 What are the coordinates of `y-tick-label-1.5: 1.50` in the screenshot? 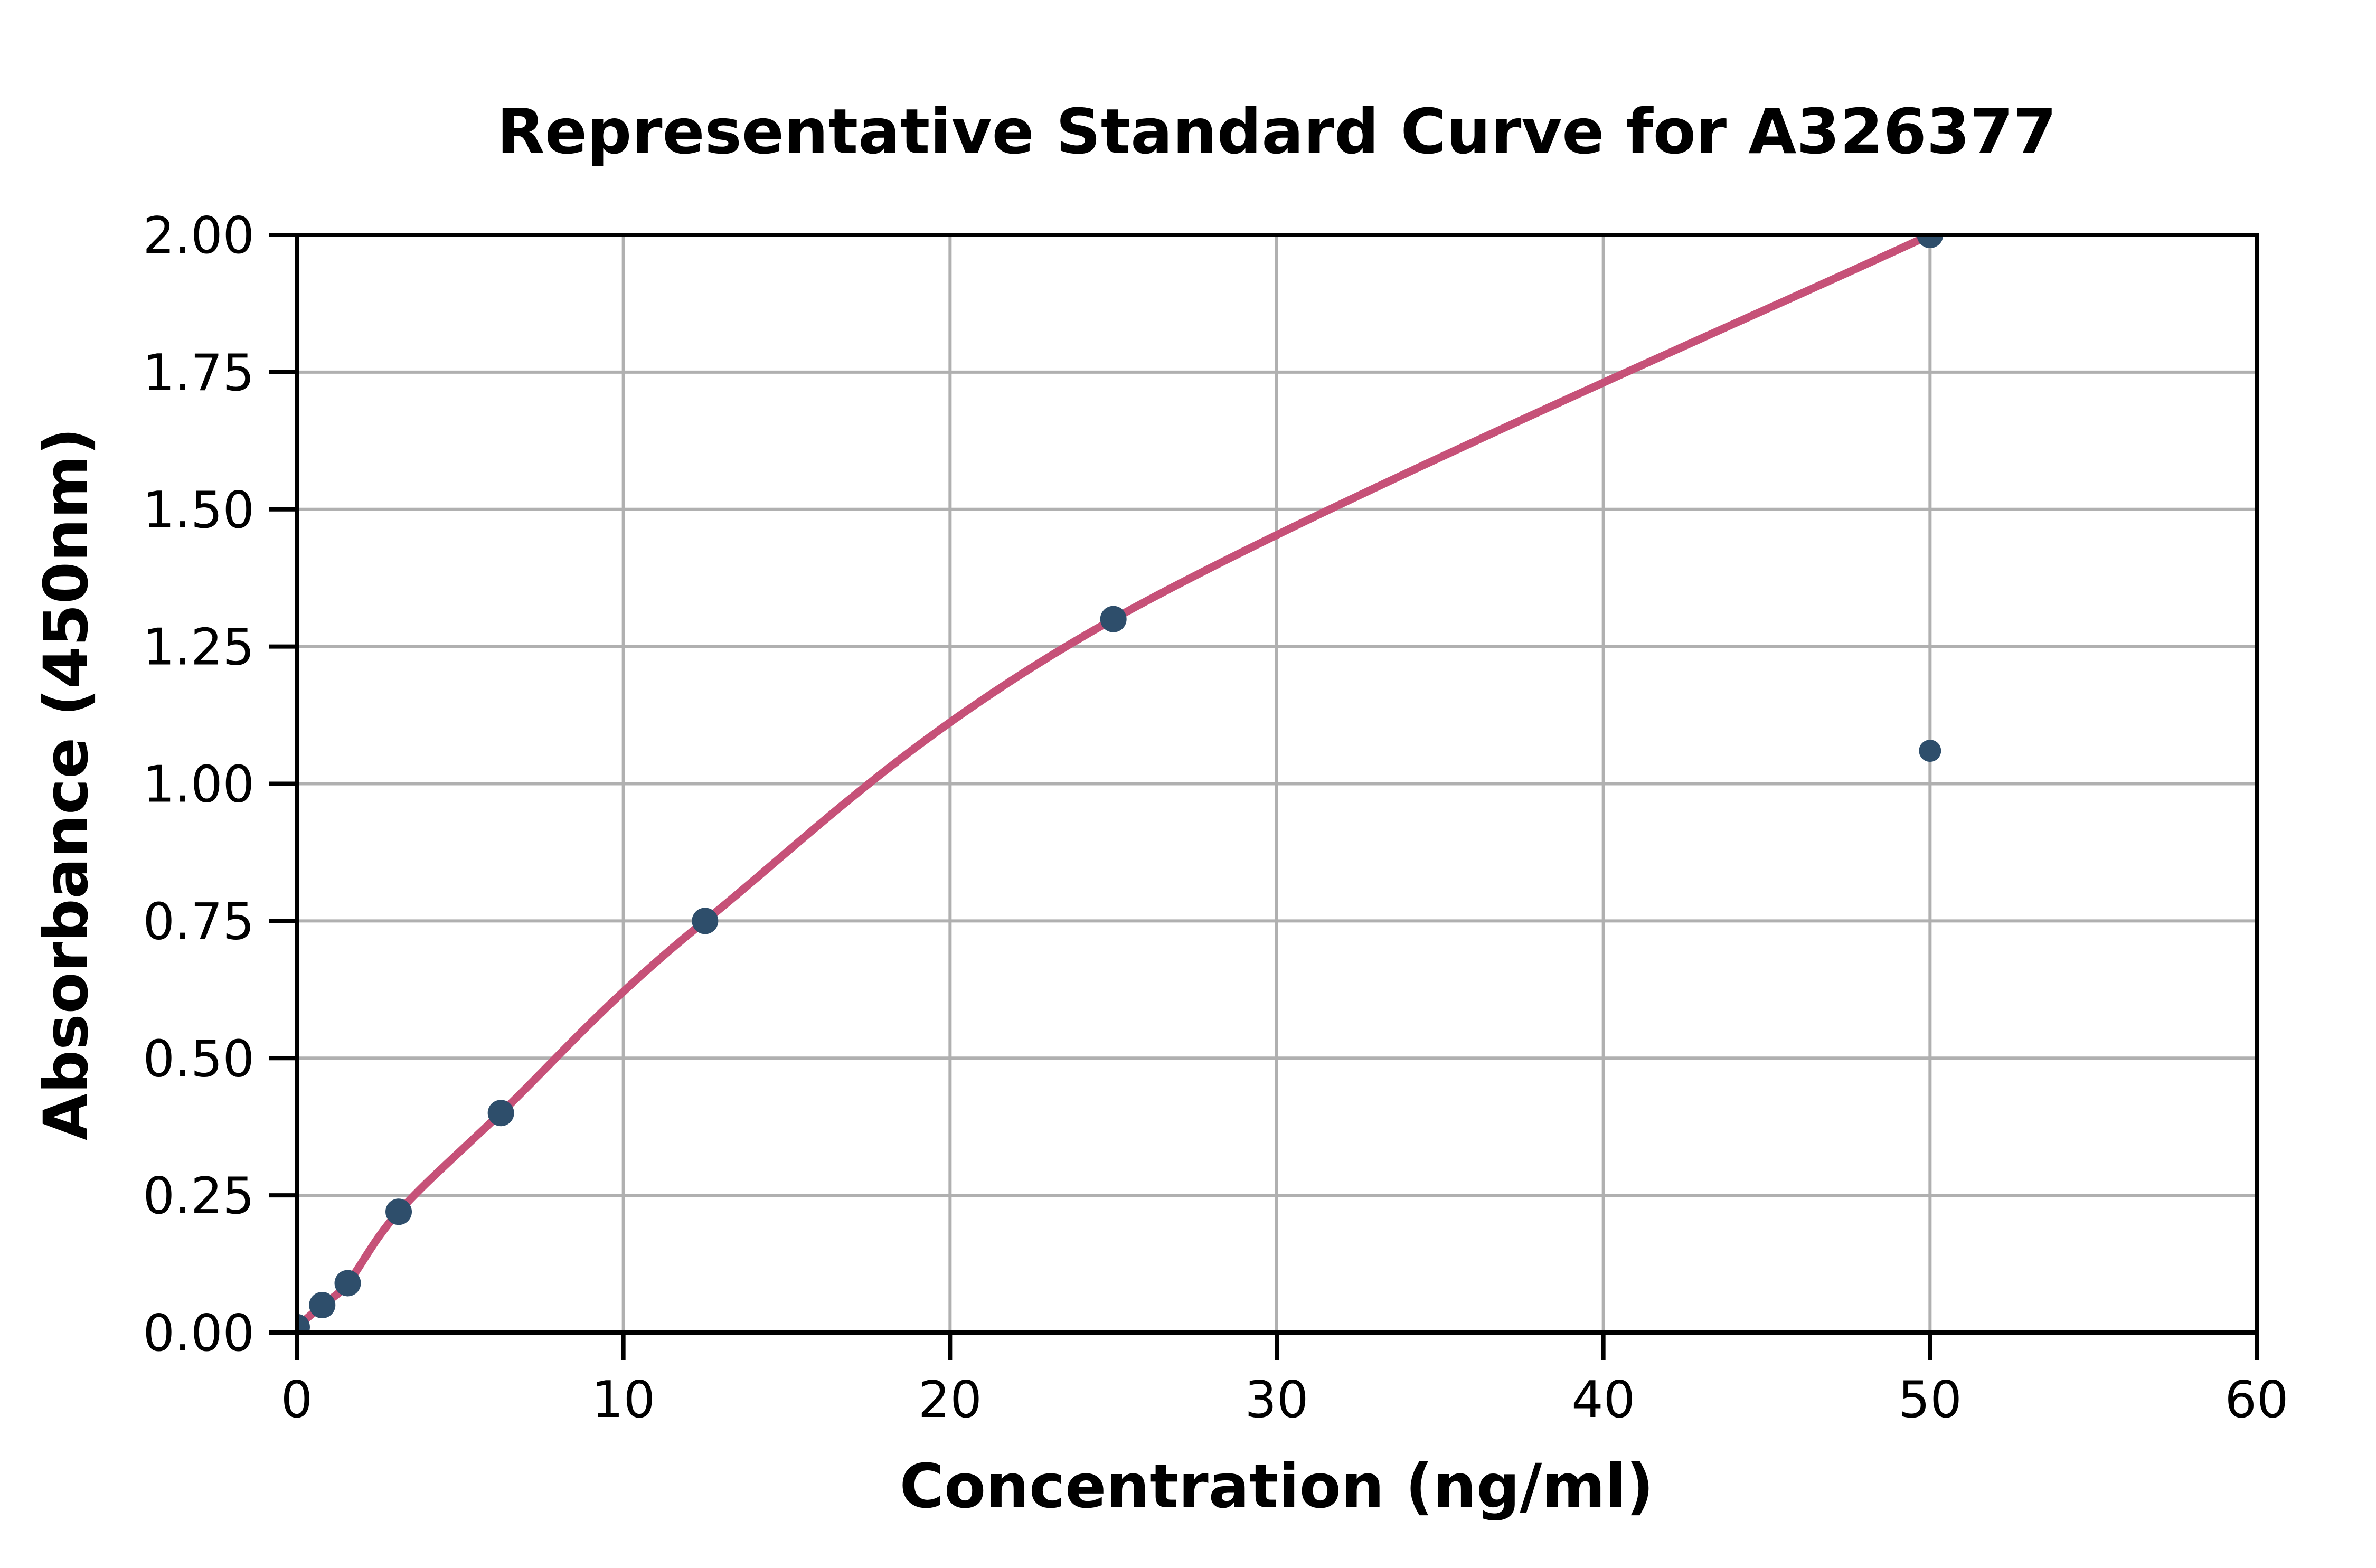 It's located at (198, 511).